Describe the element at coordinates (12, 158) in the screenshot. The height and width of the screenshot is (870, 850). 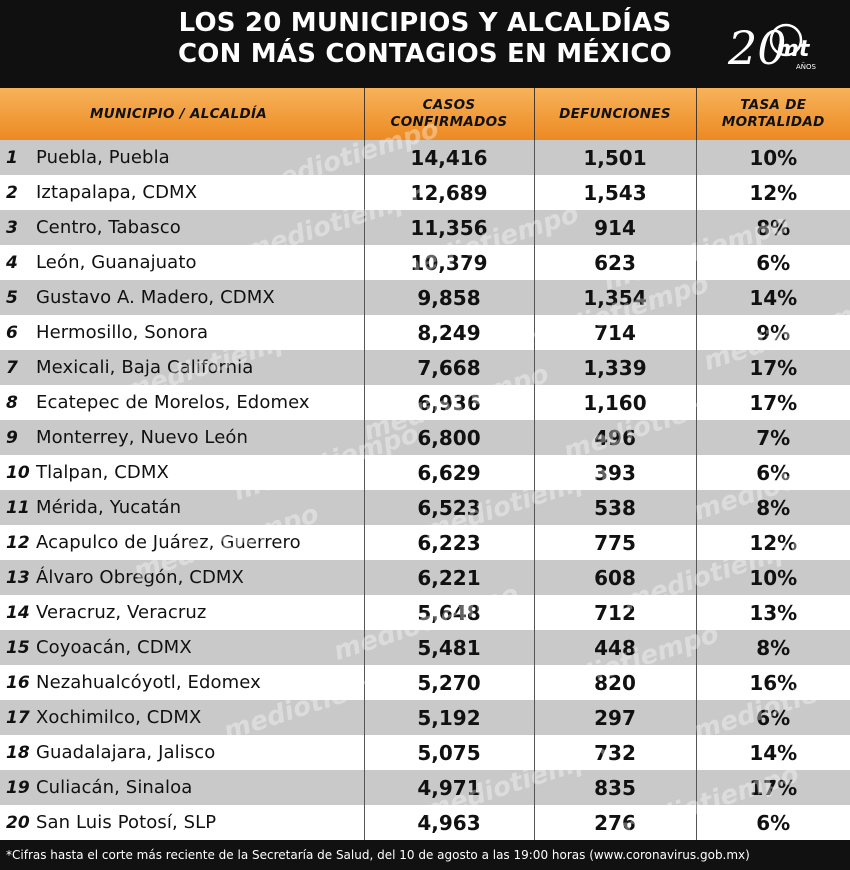
I see `rank-number: 1` at that location.